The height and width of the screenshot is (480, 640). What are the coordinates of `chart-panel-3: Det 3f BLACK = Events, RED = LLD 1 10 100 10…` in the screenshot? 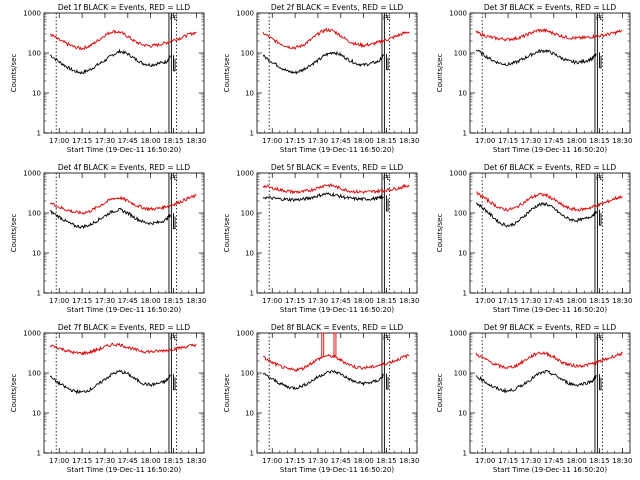 It's located at (534, 78).